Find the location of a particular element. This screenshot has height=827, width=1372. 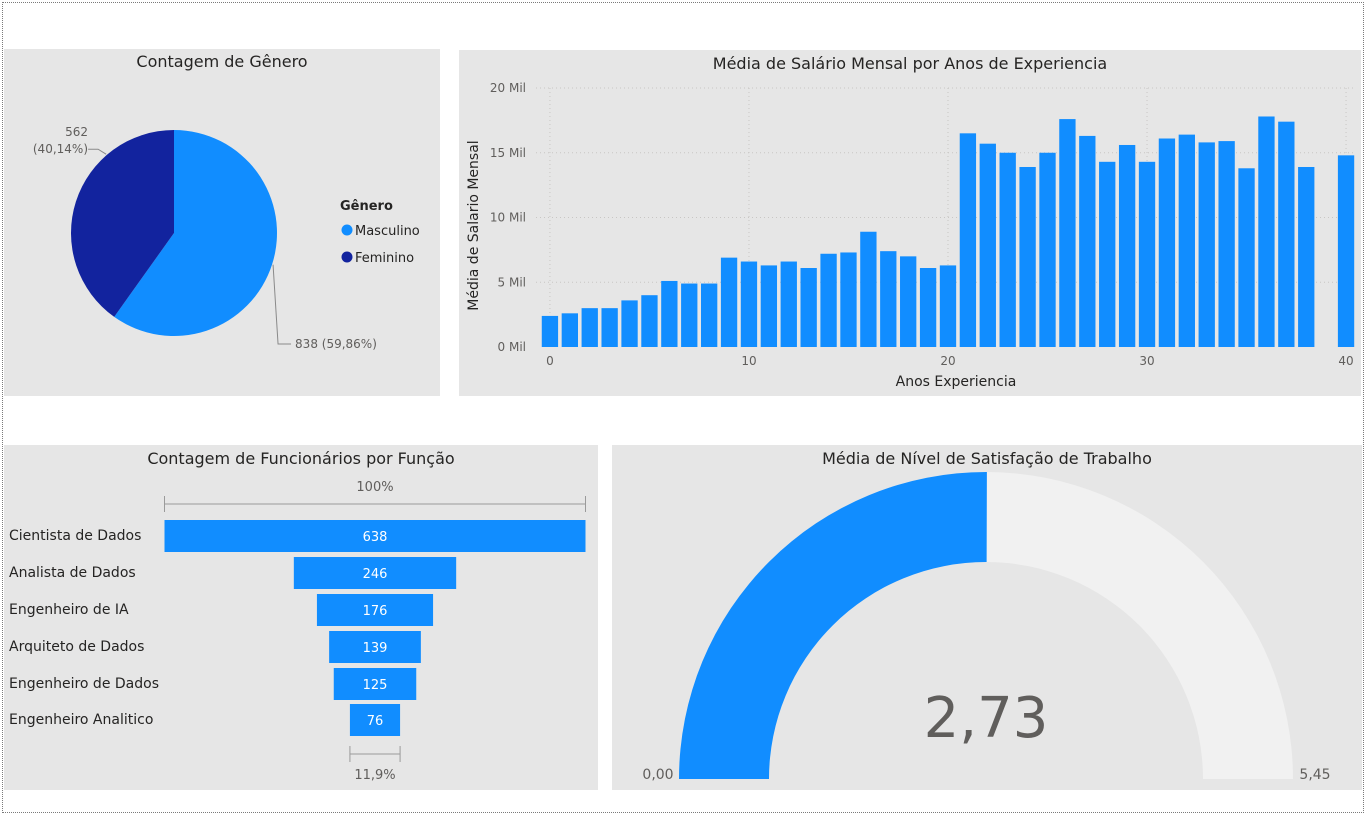

bar-x-tick-label: 10 is located at coordinates (748, 361).